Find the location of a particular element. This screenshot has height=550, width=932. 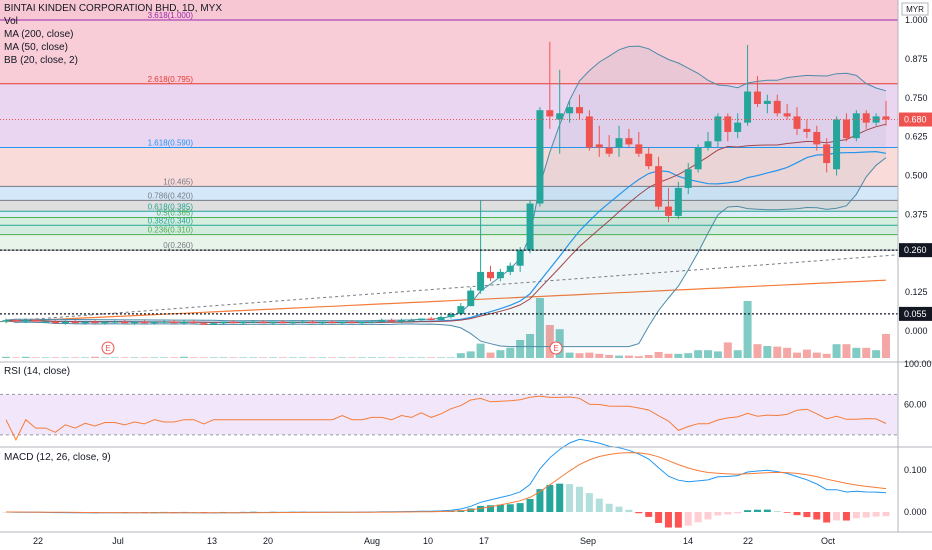

macd-title: MACD (12, 26, close, 9) is located at coordinates (57, 457).